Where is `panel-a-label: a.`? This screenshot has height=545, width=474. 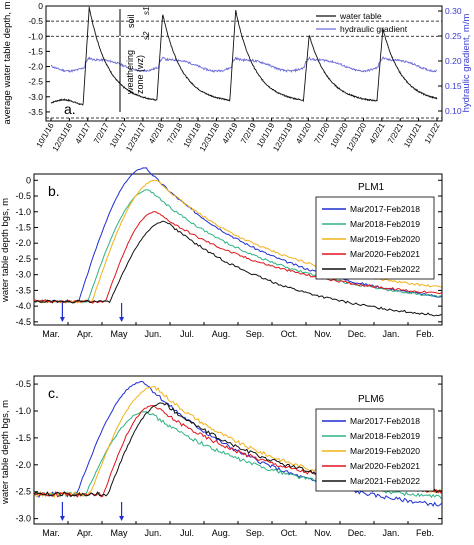
panel-a-label: a. is located at coordinates (70, 109).